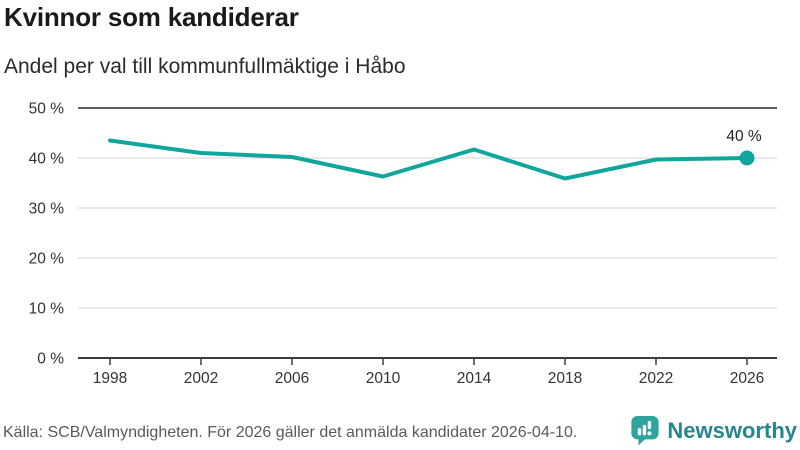 The width and height of the screenshot is (800, 450). I want to click on y-axis-label: 50 %, so click(47, 109).